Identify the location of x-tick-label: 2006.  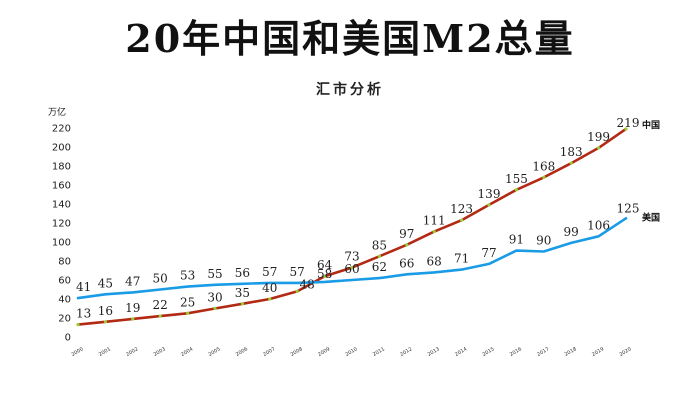
(242, 352).